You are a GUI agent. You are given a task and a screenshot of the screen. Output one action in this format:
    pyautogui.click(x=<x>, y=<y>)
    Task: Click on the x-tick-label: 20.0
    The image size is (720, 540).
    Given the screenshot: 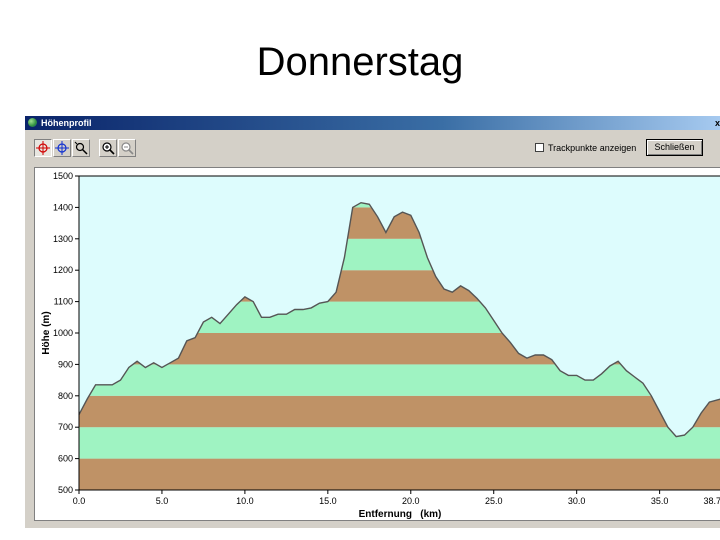 What is the action you would take?
    pyautogui.click(x=411, y=501)
    